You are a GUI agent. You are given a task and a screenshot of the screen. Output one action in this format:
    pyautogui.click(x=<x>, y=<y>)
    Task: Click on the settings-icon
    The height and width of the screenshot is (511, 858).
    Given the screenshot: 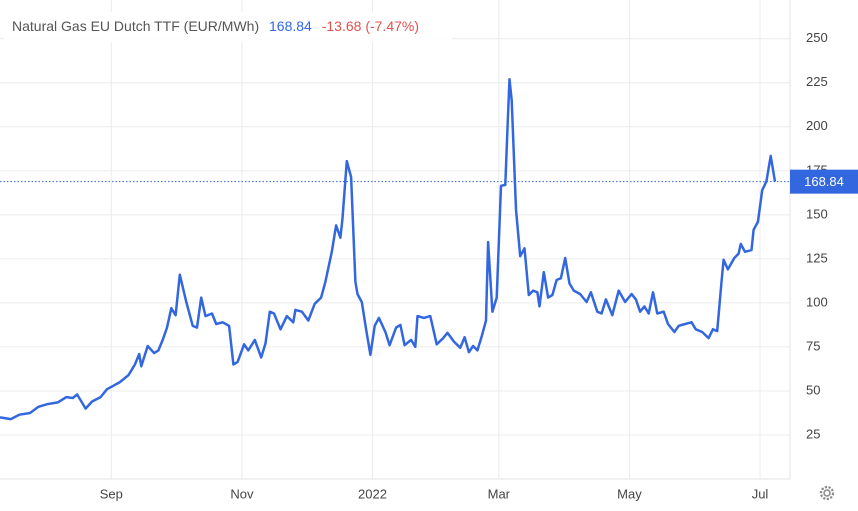 What is the action you would take?
    pyautogui.click(x=827, y=493)
    